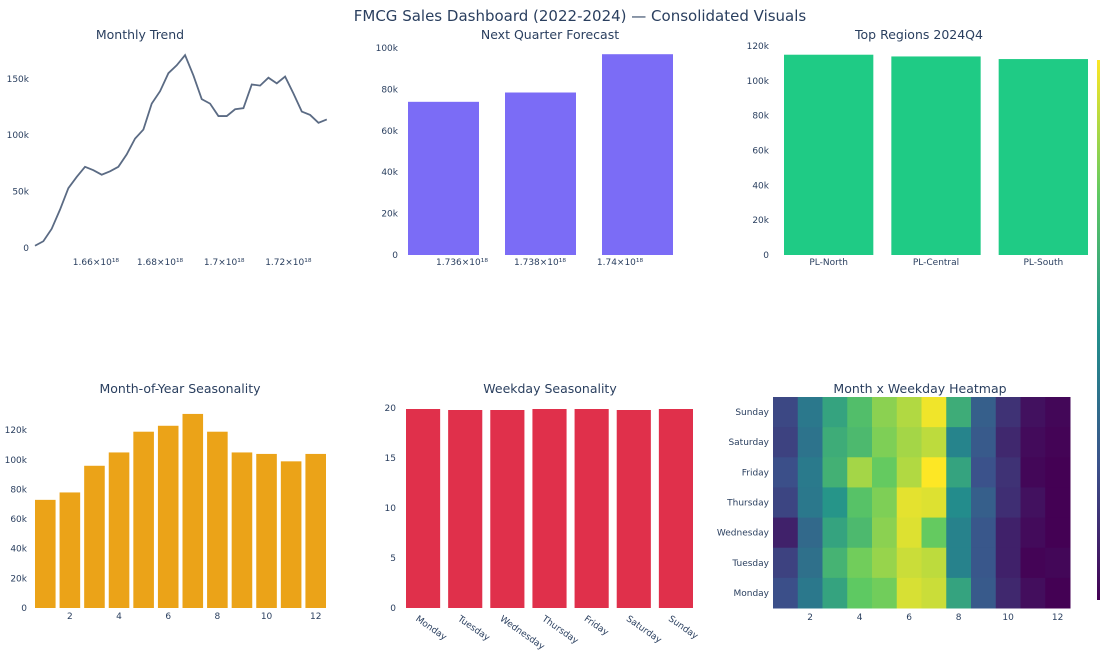  What do you see at coordinates (160, 263) in the screenshot?
I see `x-tick-label: 1.68×10¹⁸` at bounding box center [160, 263].